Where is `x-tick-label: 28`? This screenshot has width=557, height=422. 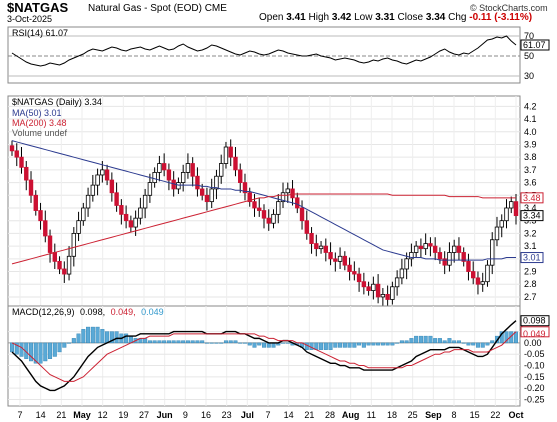
x-tick-label: 28 is located at coordinates (330, 415).